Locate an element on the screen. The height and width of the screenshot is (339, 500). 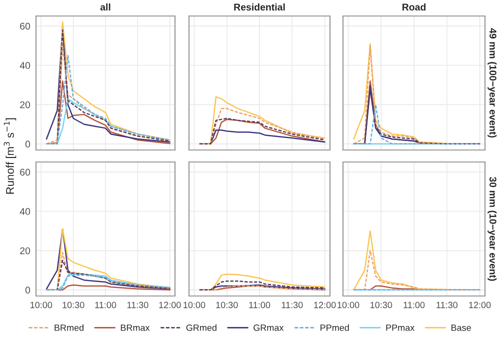
y2-axis-title: 30 mm (10−year event) is located at coordinates (492, 228).